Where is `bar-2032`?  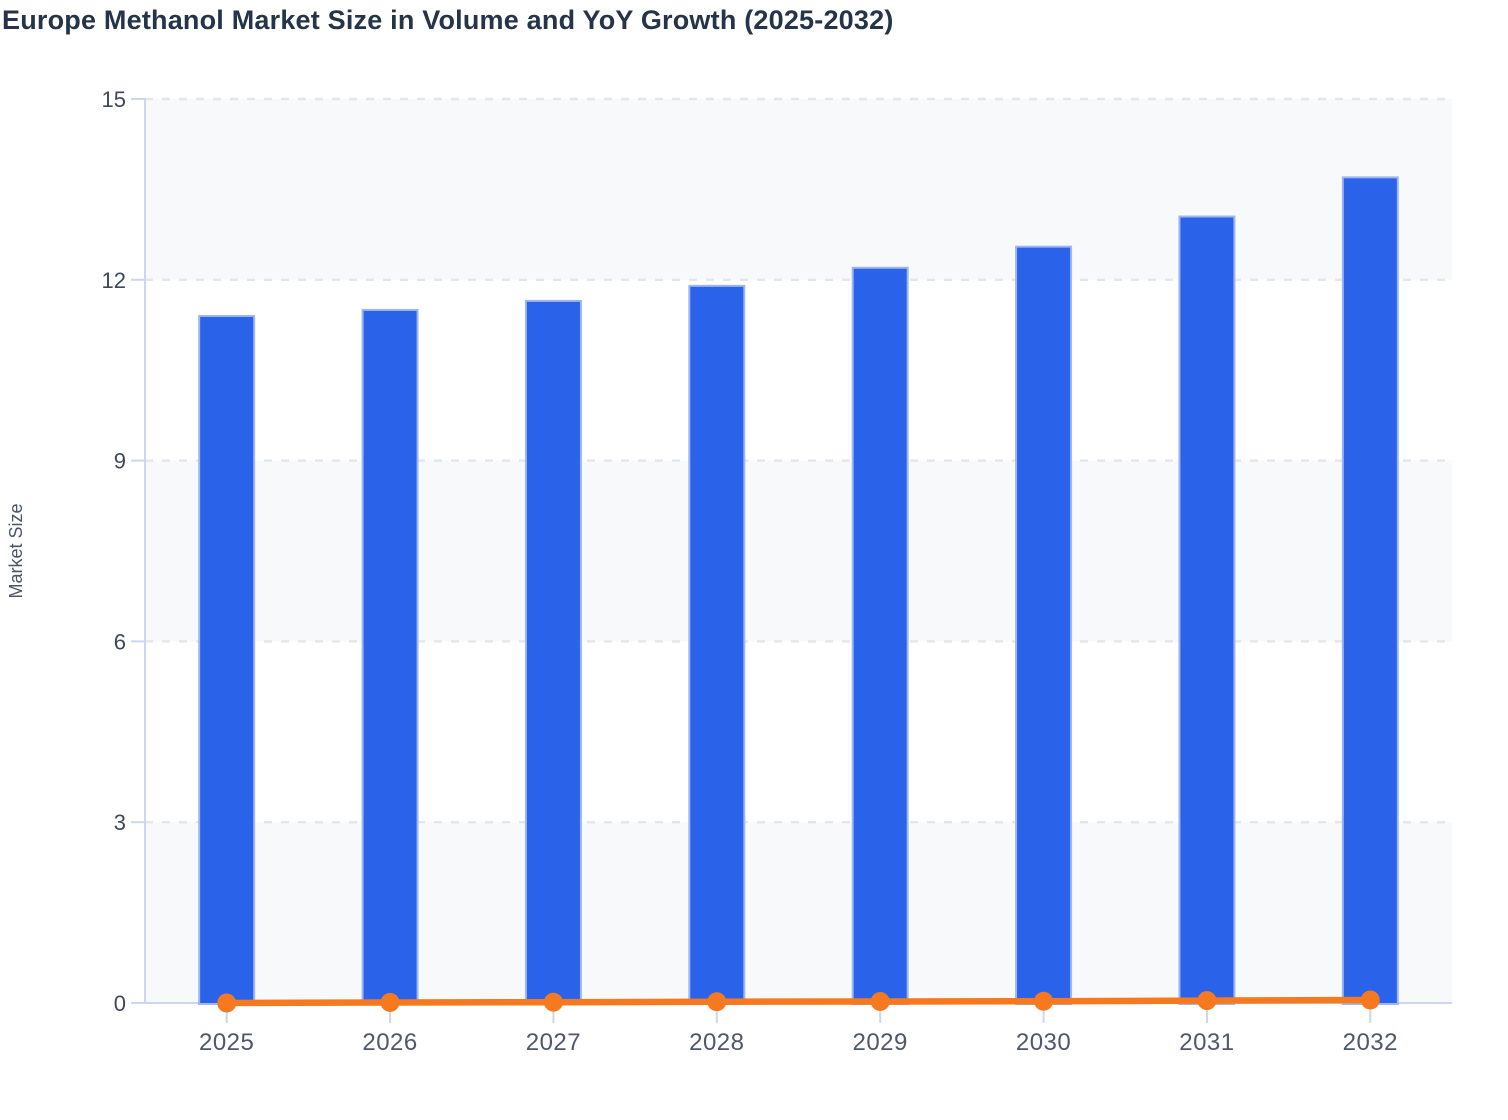
bar-2032 is located at coordinates (1370, 590).